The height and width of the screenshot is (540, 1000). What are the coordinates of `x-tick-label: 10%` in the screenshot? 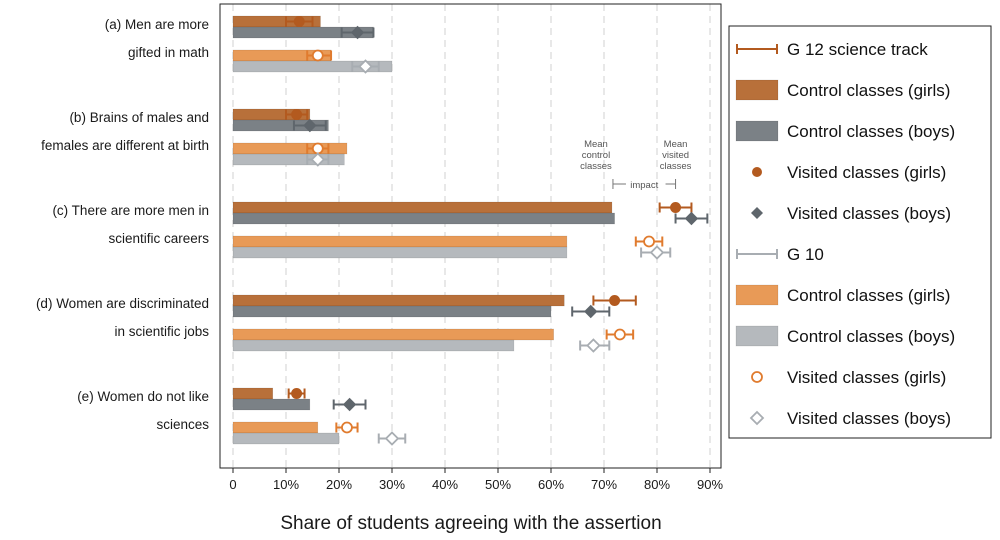 It's located at (286, 484).